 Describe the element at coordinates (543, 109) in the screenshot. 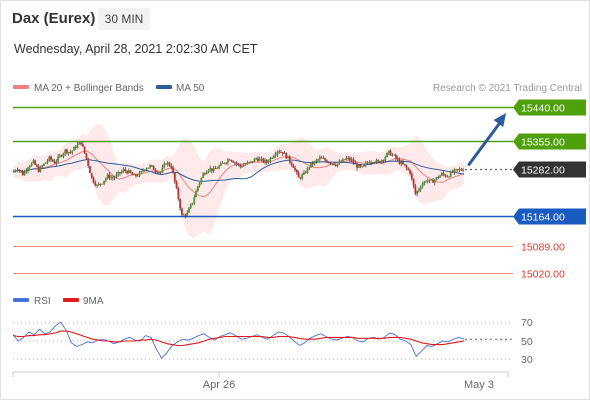

I see `level-label-15440.00: 15440.00` at that location.